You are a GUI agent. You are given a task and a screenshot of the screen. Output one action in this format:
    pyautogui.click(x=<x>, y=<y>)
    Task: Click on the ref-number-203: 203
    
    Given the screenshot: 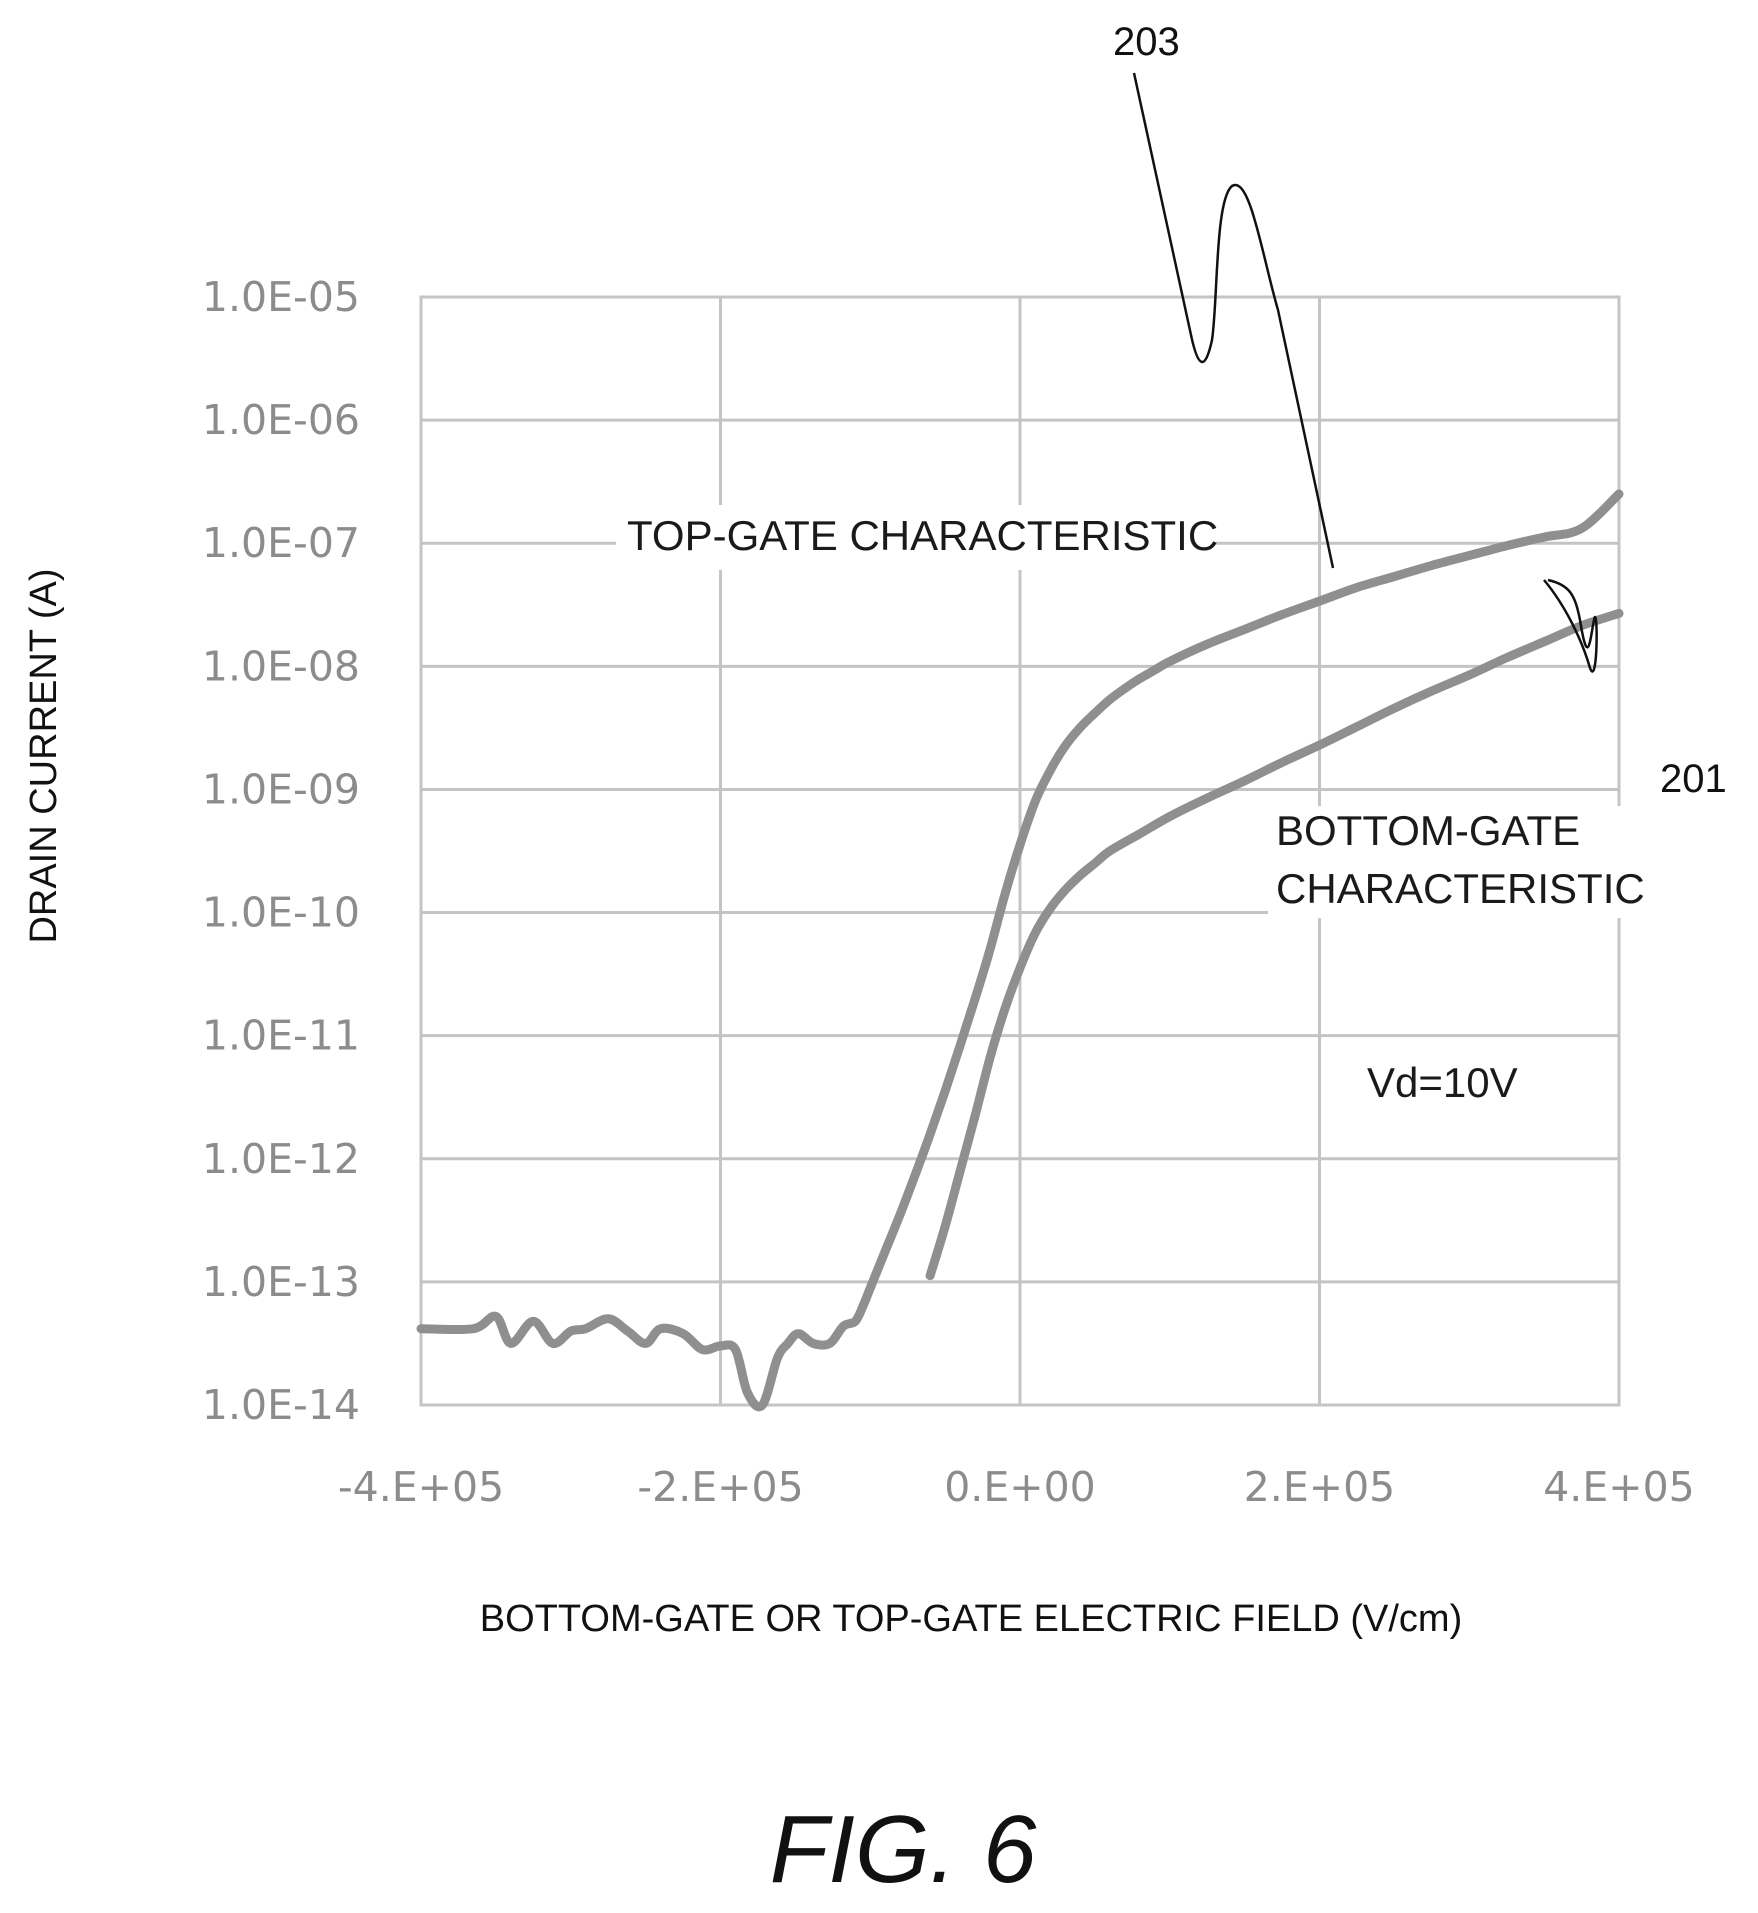 What is the action you would take?
    pyautogui.click(x=1146, y=42)
    